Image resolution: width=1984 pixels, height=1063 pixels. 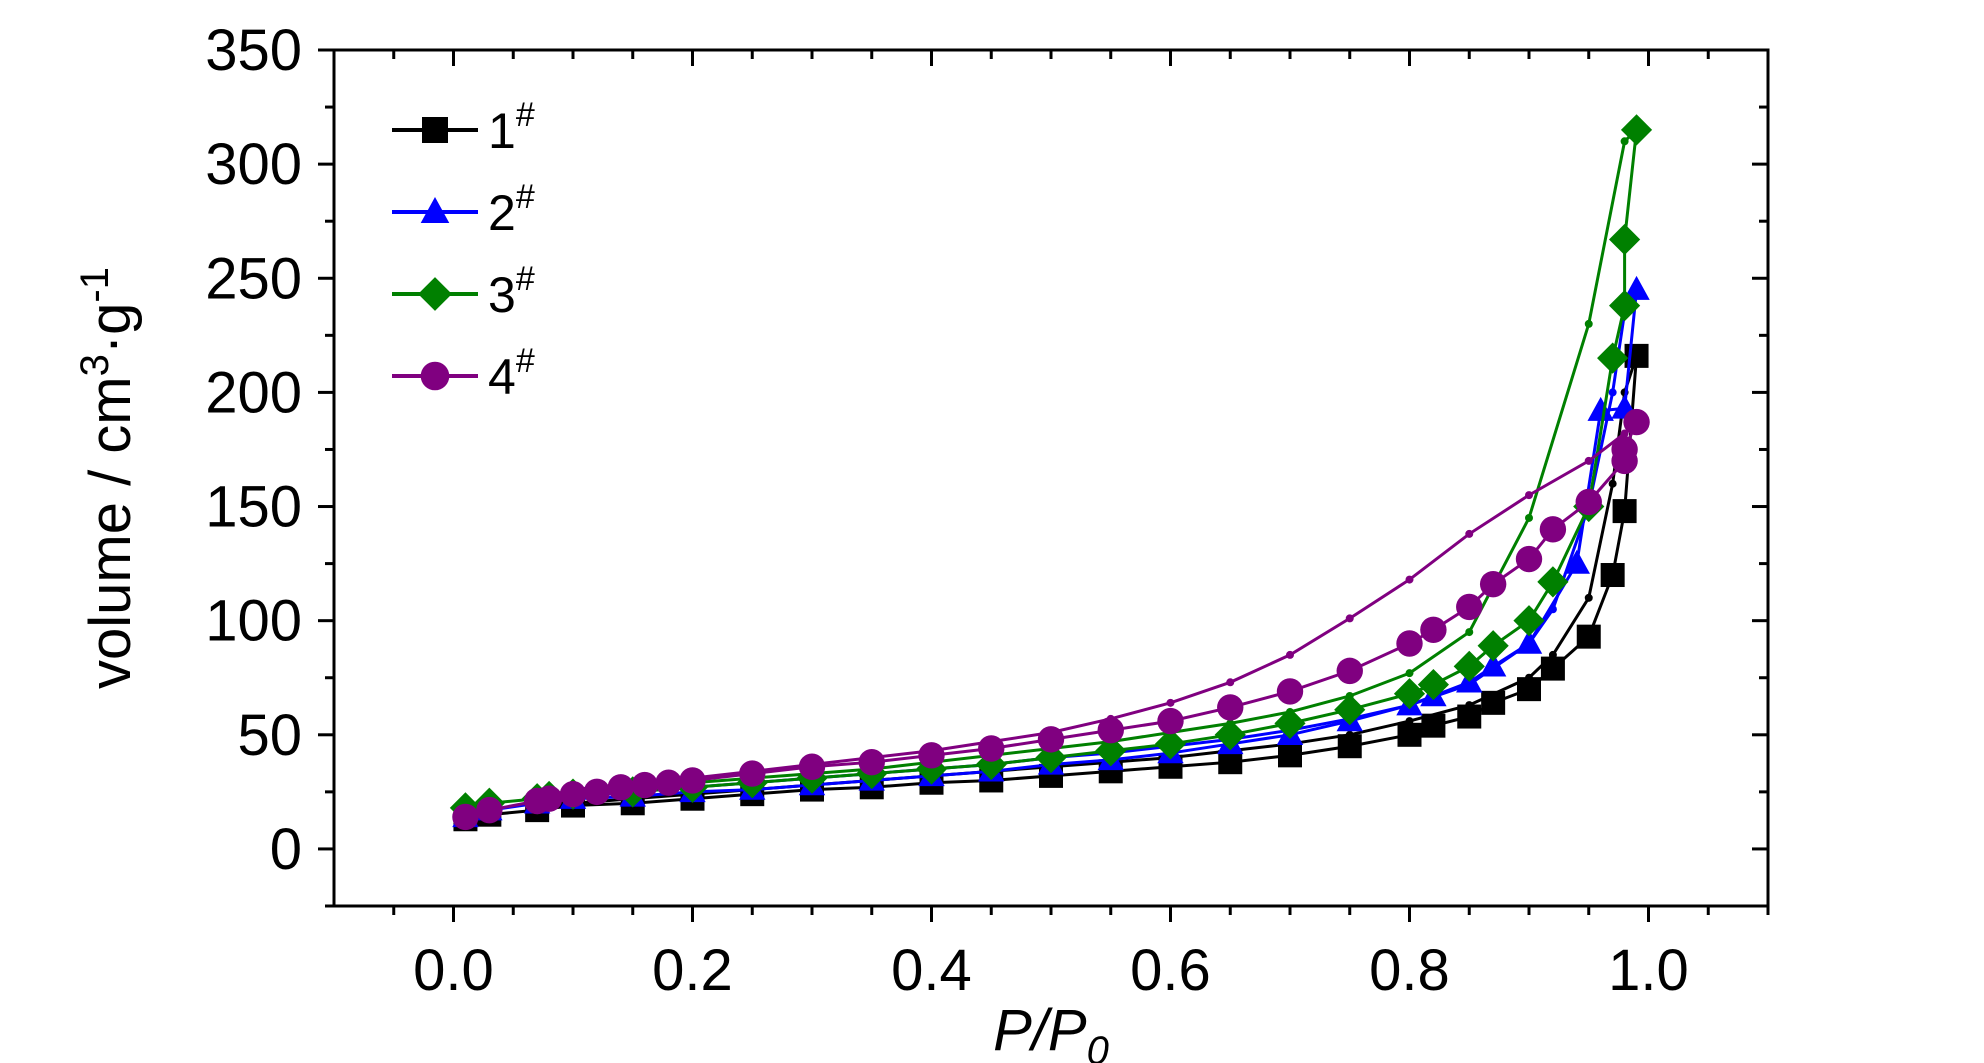 I want to click on x-tick-label: 1.0, so click(x=1648, y=970).